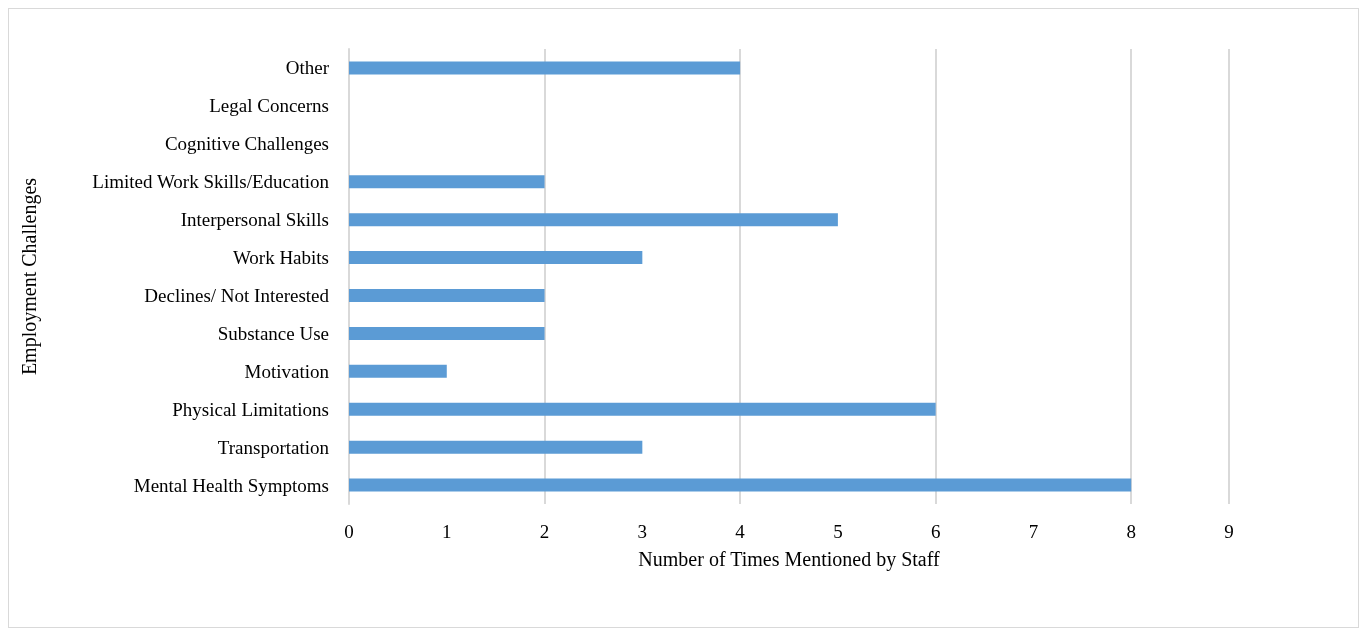 The height and width of the screenshot is (638, 1369). Describe the element at coordinates (307, 68) in the screenshot. I see `y-tick-label: Other` at that location.